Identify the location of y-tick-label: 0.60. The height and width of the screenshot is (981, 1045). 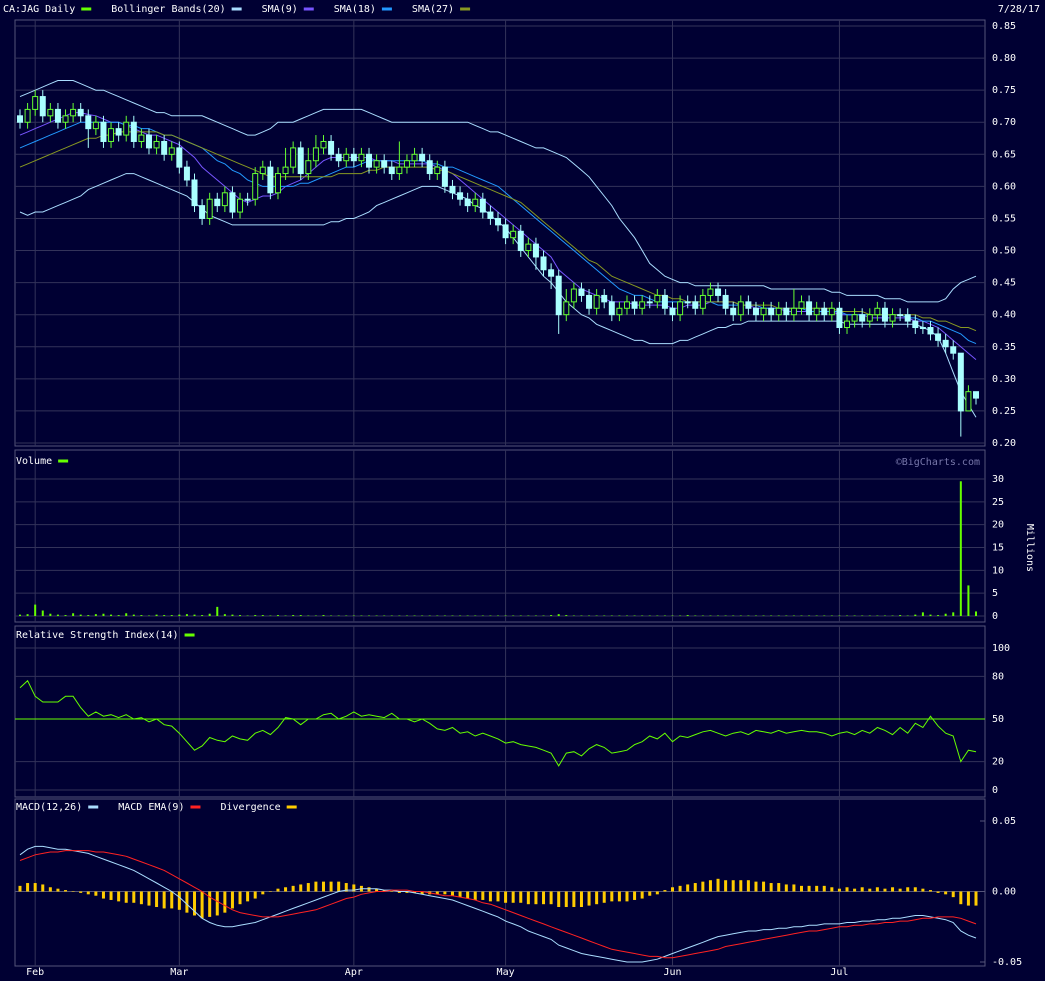
(1004, 186).